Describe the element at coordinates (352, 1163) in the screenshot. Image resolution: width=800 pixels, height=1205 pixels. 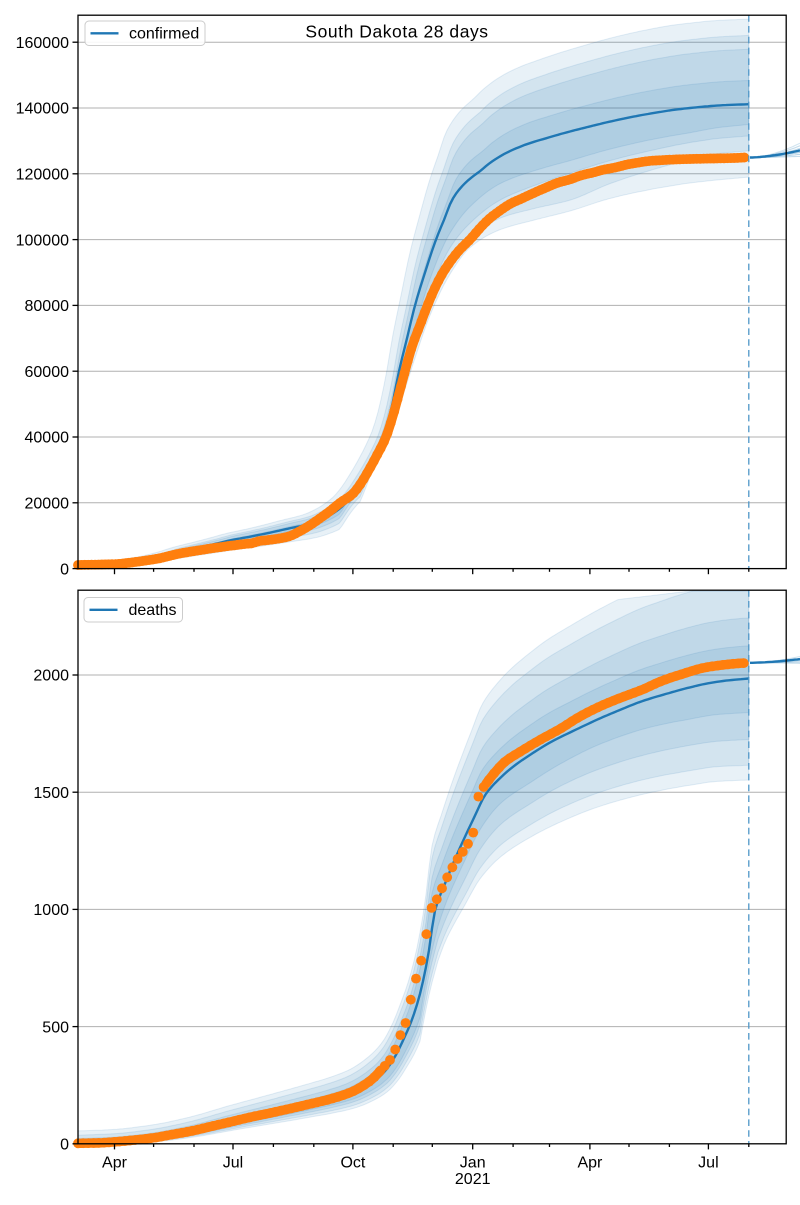
I see `svg-text: Oct` at that location.